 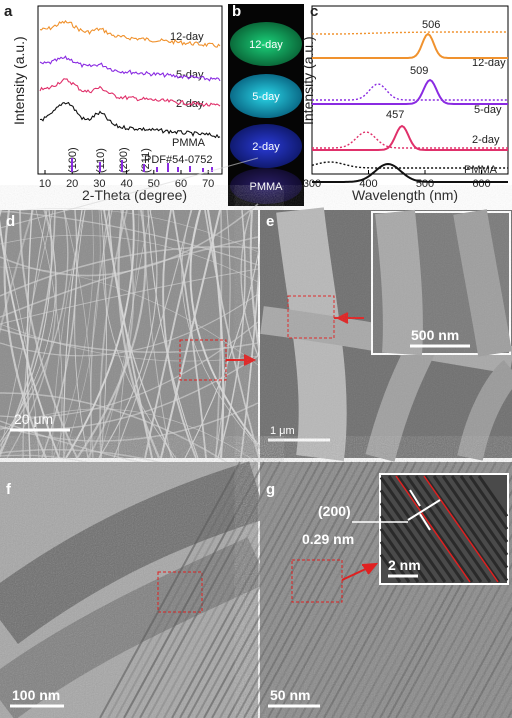 What do you see at coordinates (9, 489) in the screenshot?
I see `panel-letter: f` at bounding box center [9, 489].